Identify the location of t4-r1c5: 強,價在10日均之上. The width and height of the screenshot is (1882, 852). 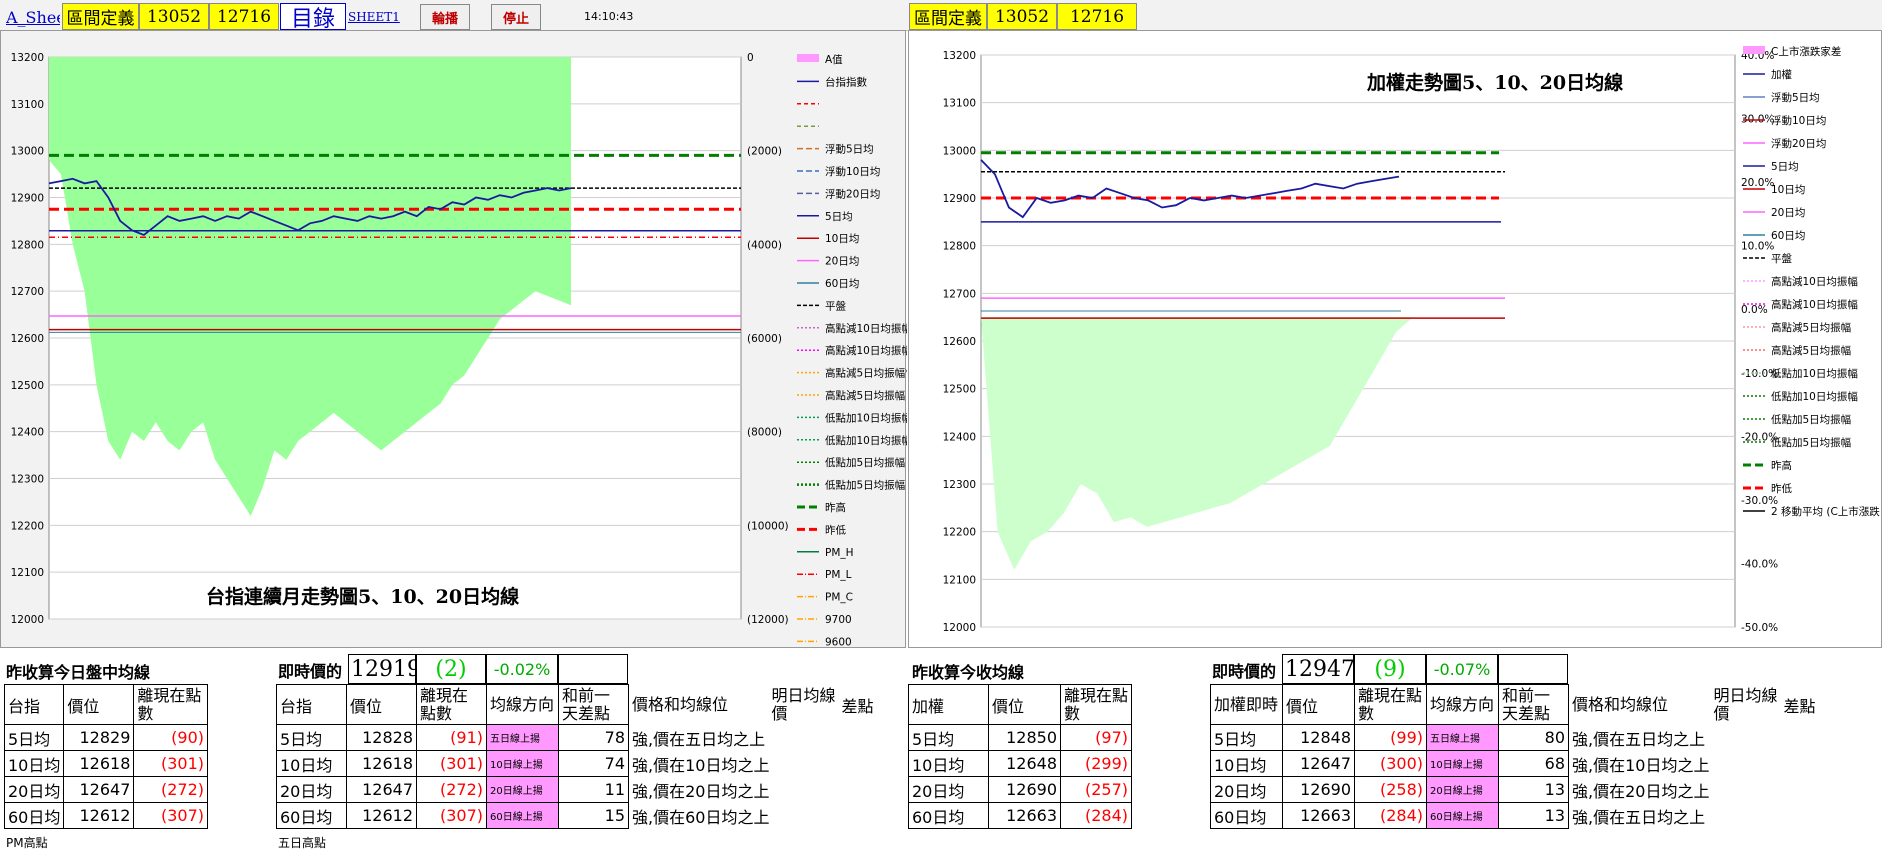
(1641, 765).